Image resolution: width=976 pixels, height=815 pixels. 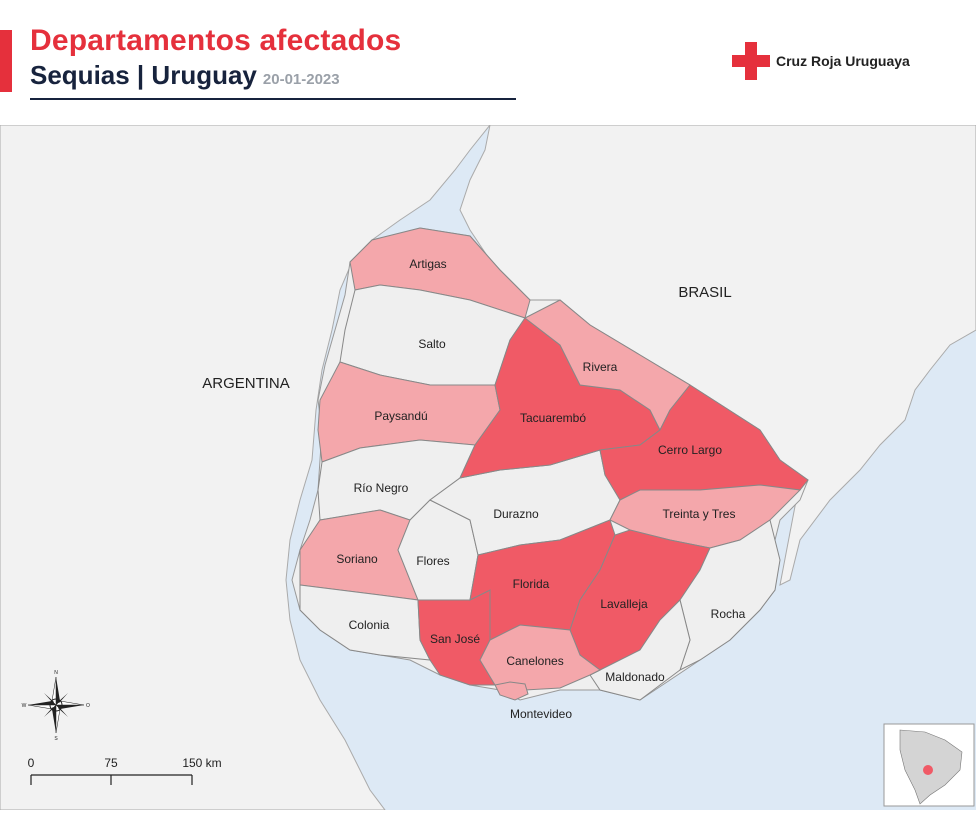 What do you see at coordinates (381, 488) in the screenshot?
I see `label-rio-negro: Río Negro` at bounding box center [381, 488].